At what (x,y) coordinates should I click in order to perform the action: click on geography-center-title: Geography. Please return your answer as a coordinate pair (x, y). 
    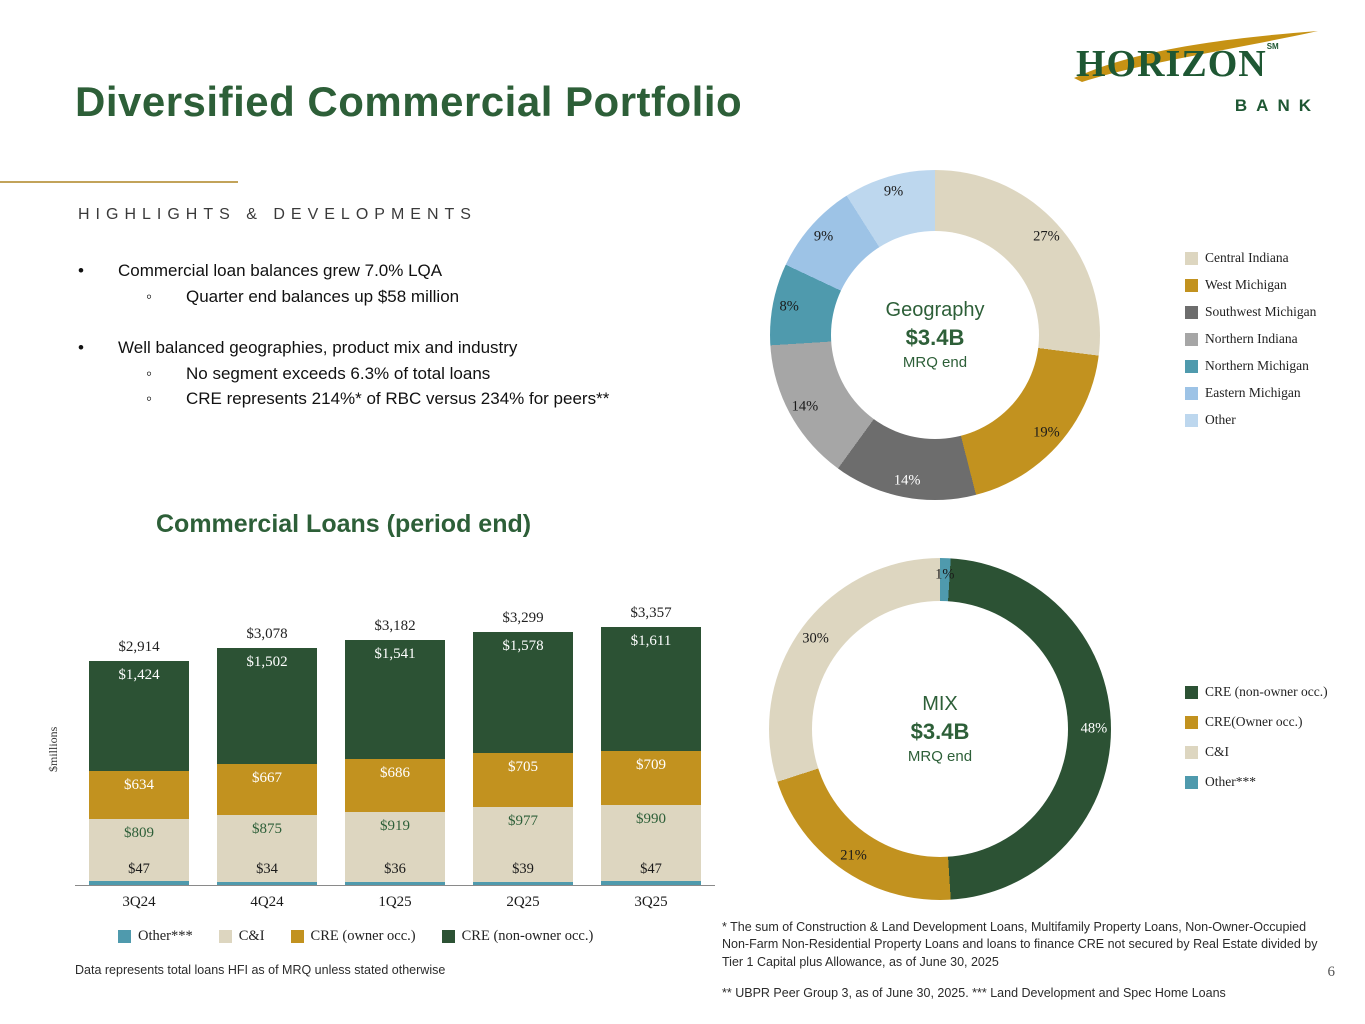
    Looking at the image, I should click on (935, 310).